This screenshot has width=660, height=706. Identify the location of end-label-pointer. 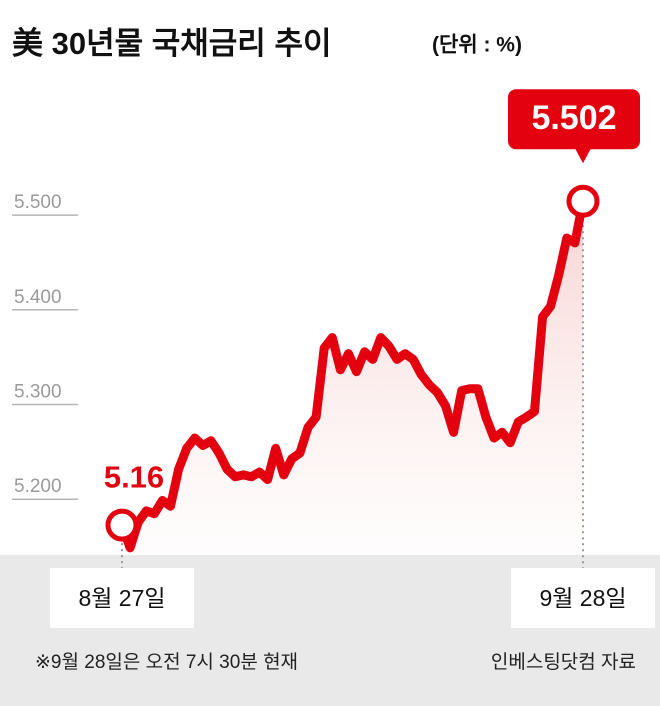
(583, 156).